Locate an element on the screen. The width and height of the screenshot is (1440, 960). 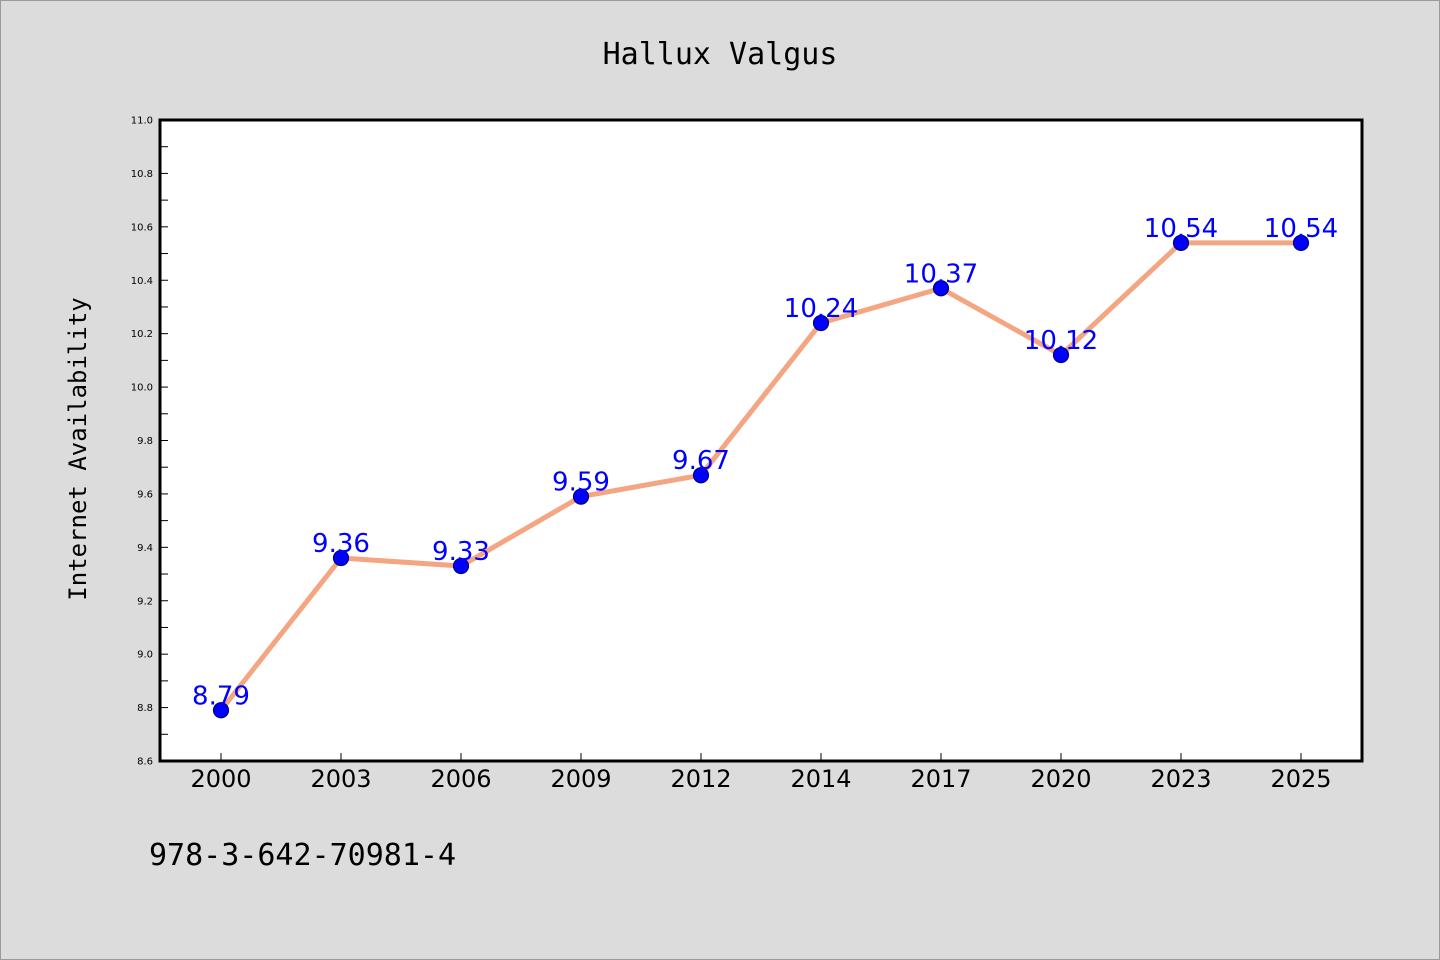
x-tick-label: 2014 is located at coordinates (820, 779).